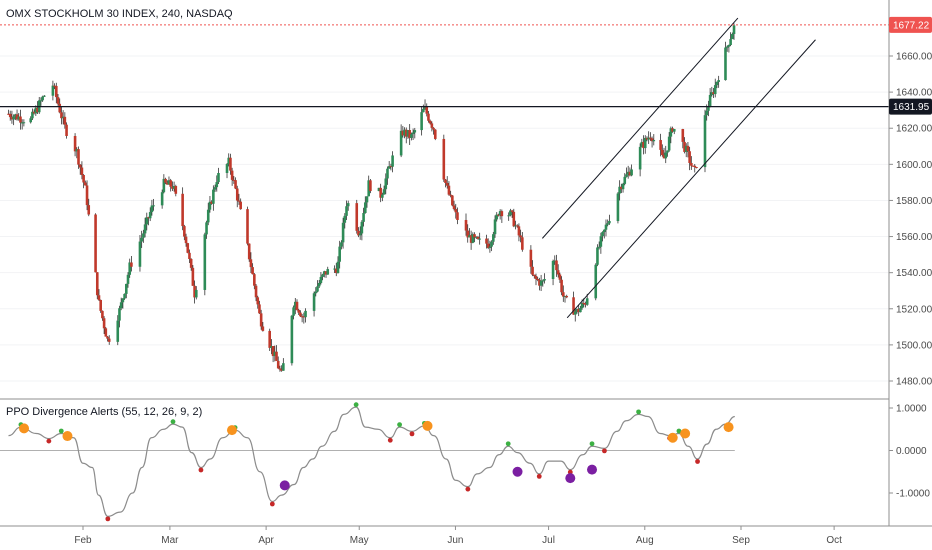 The height and width of the screenshot is (550, 932). Describe the element at coordinates (455, 540) in the screenshot. I see `time-tick-label: Jun` at that location.